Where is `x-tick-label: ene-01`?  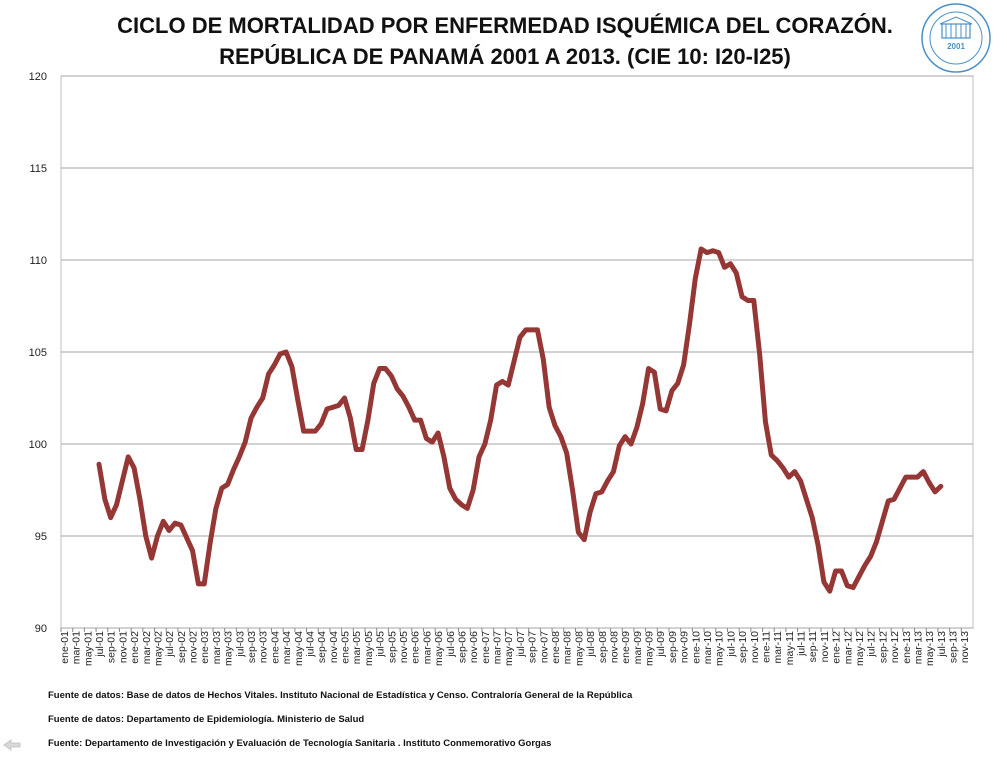 x-tick-label: ene-01 is located at coordinates (65, 647).